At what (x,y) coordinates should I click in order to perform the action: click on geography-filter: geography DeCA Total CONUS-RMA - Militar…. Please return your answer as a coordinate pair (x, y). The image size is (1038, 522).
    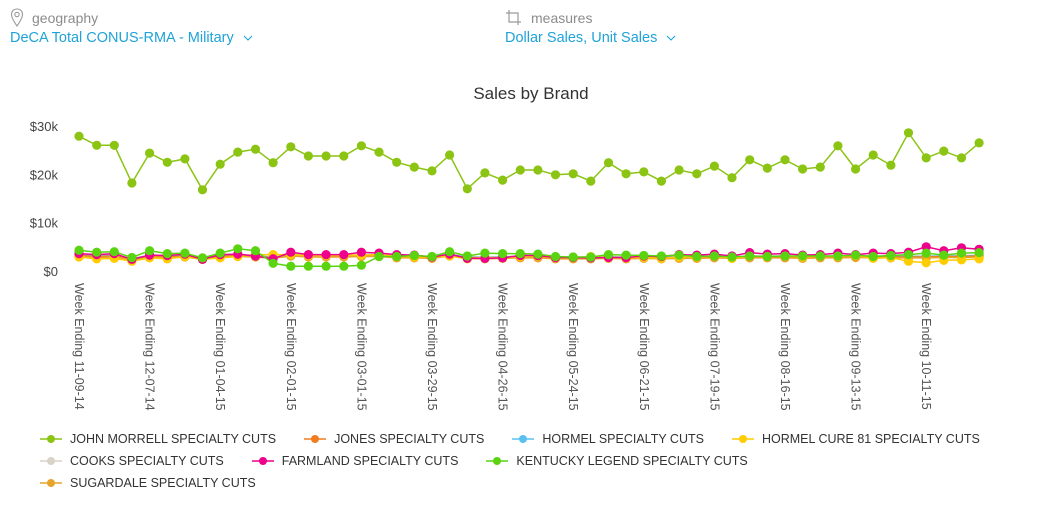
    Looking at the image, I should click on (131, 27).